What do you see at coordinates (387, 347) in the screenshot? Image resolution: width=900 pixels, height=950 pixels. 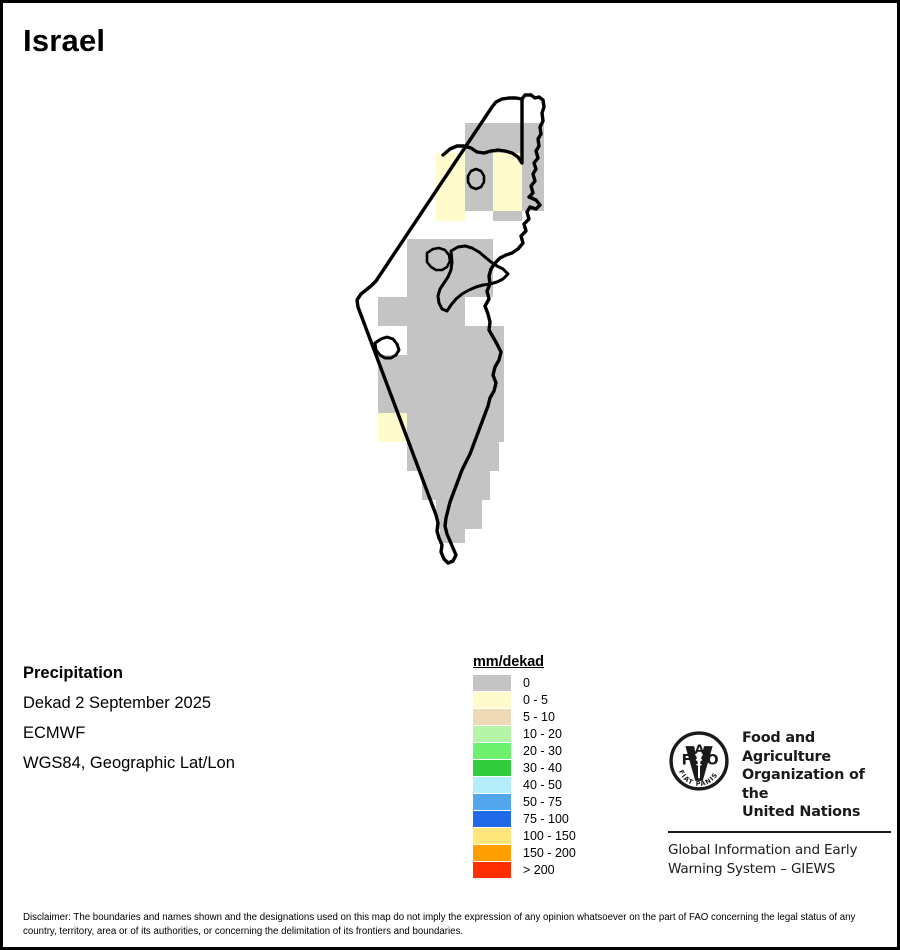 I see `gaza-strip-boundary` at bounding box center [387, 347].